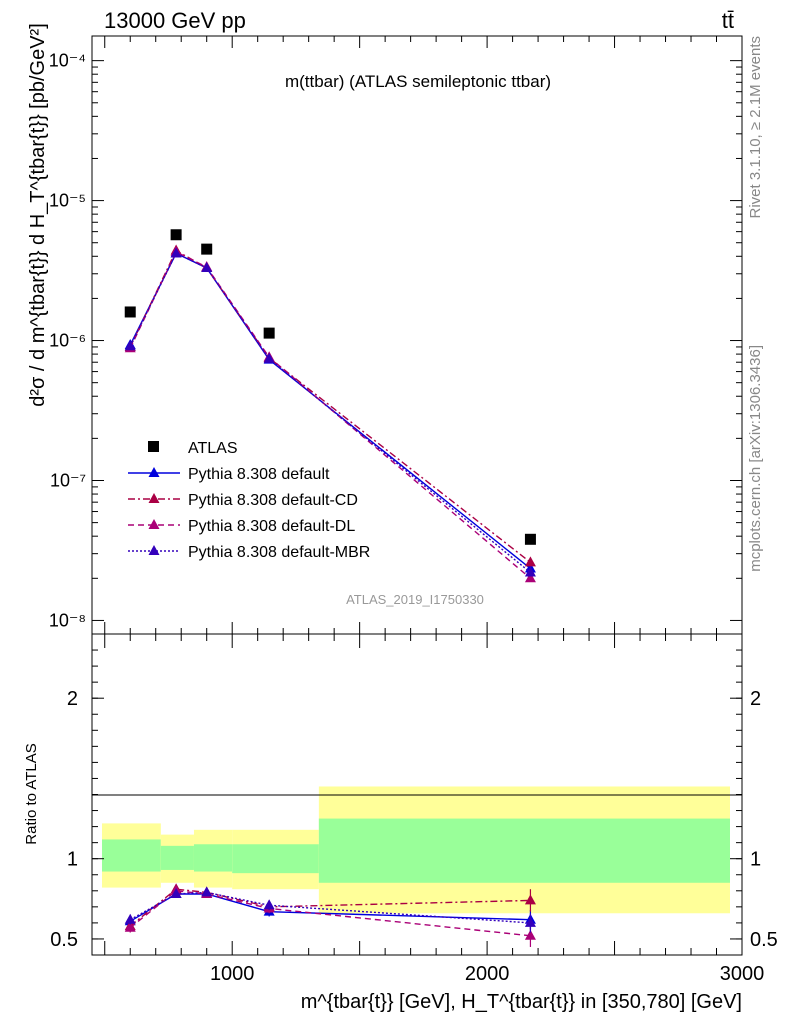 The width and height of the screenshot is (786, 1024). I want to click on energy-label: 13000 GeV pp, so click(175, 20).